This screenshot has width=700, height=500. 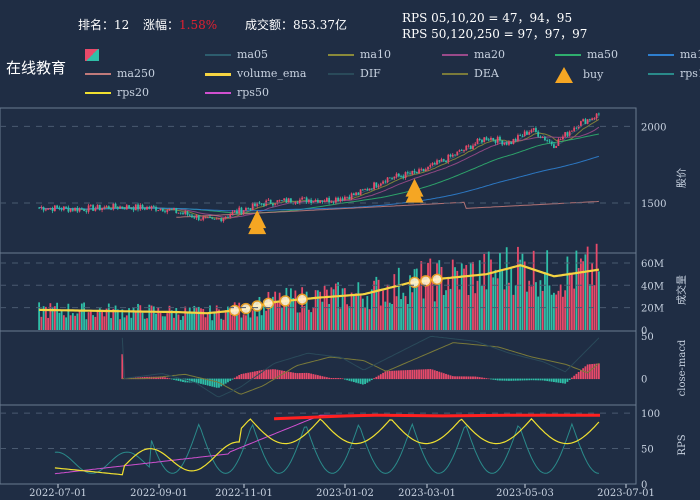 I want to click on rps-summary-line1: RPS 05,10,20 = 47，94，95, so click(x=487, y=18).